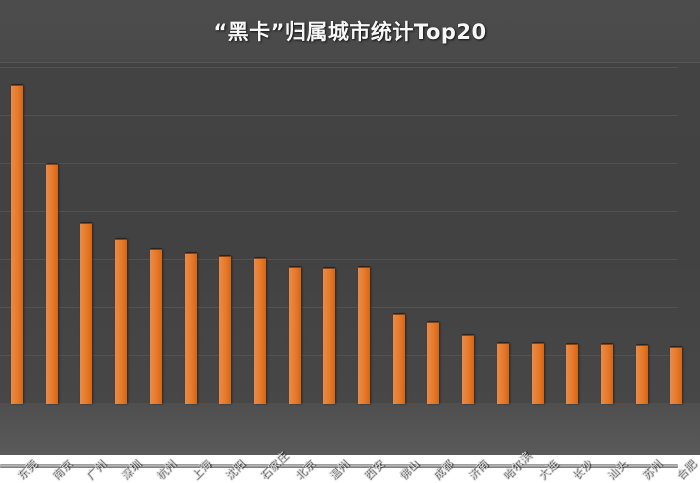 The height and width of the screenshot is (483, 700). I want to click on x-axis-label: 合肥, so click(686, 470).